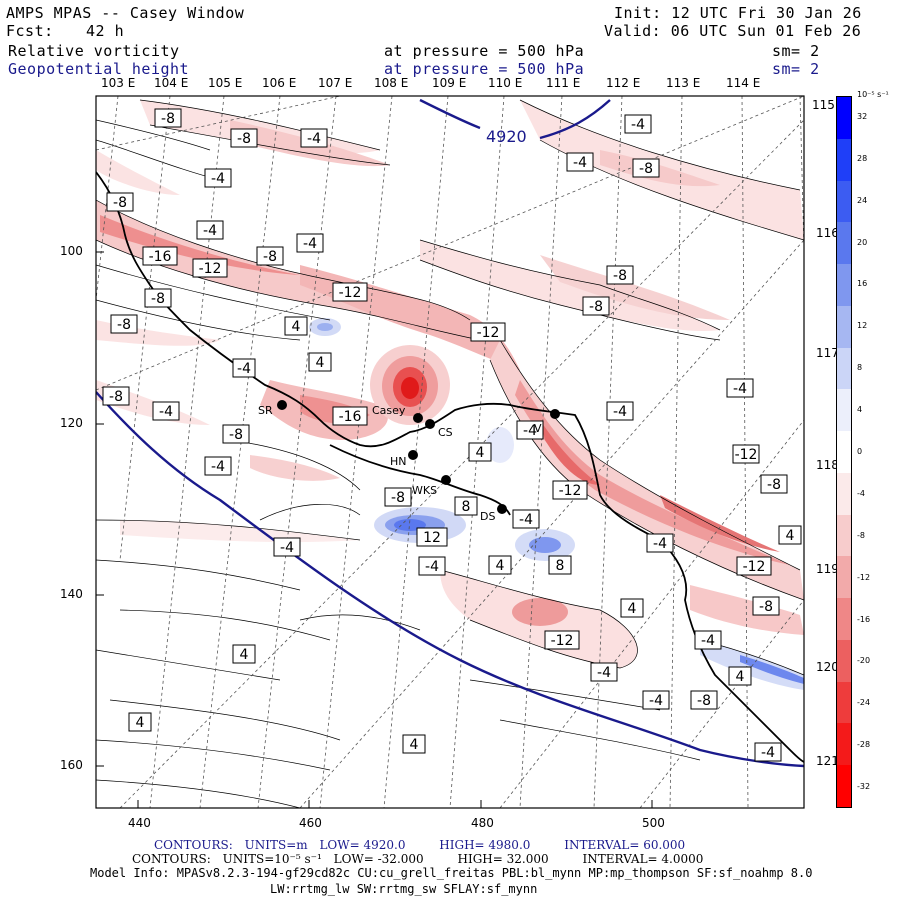 The width and height of the screenshot is (900, 900). I want to click on lon-label: 111 E, so click(563, 83).